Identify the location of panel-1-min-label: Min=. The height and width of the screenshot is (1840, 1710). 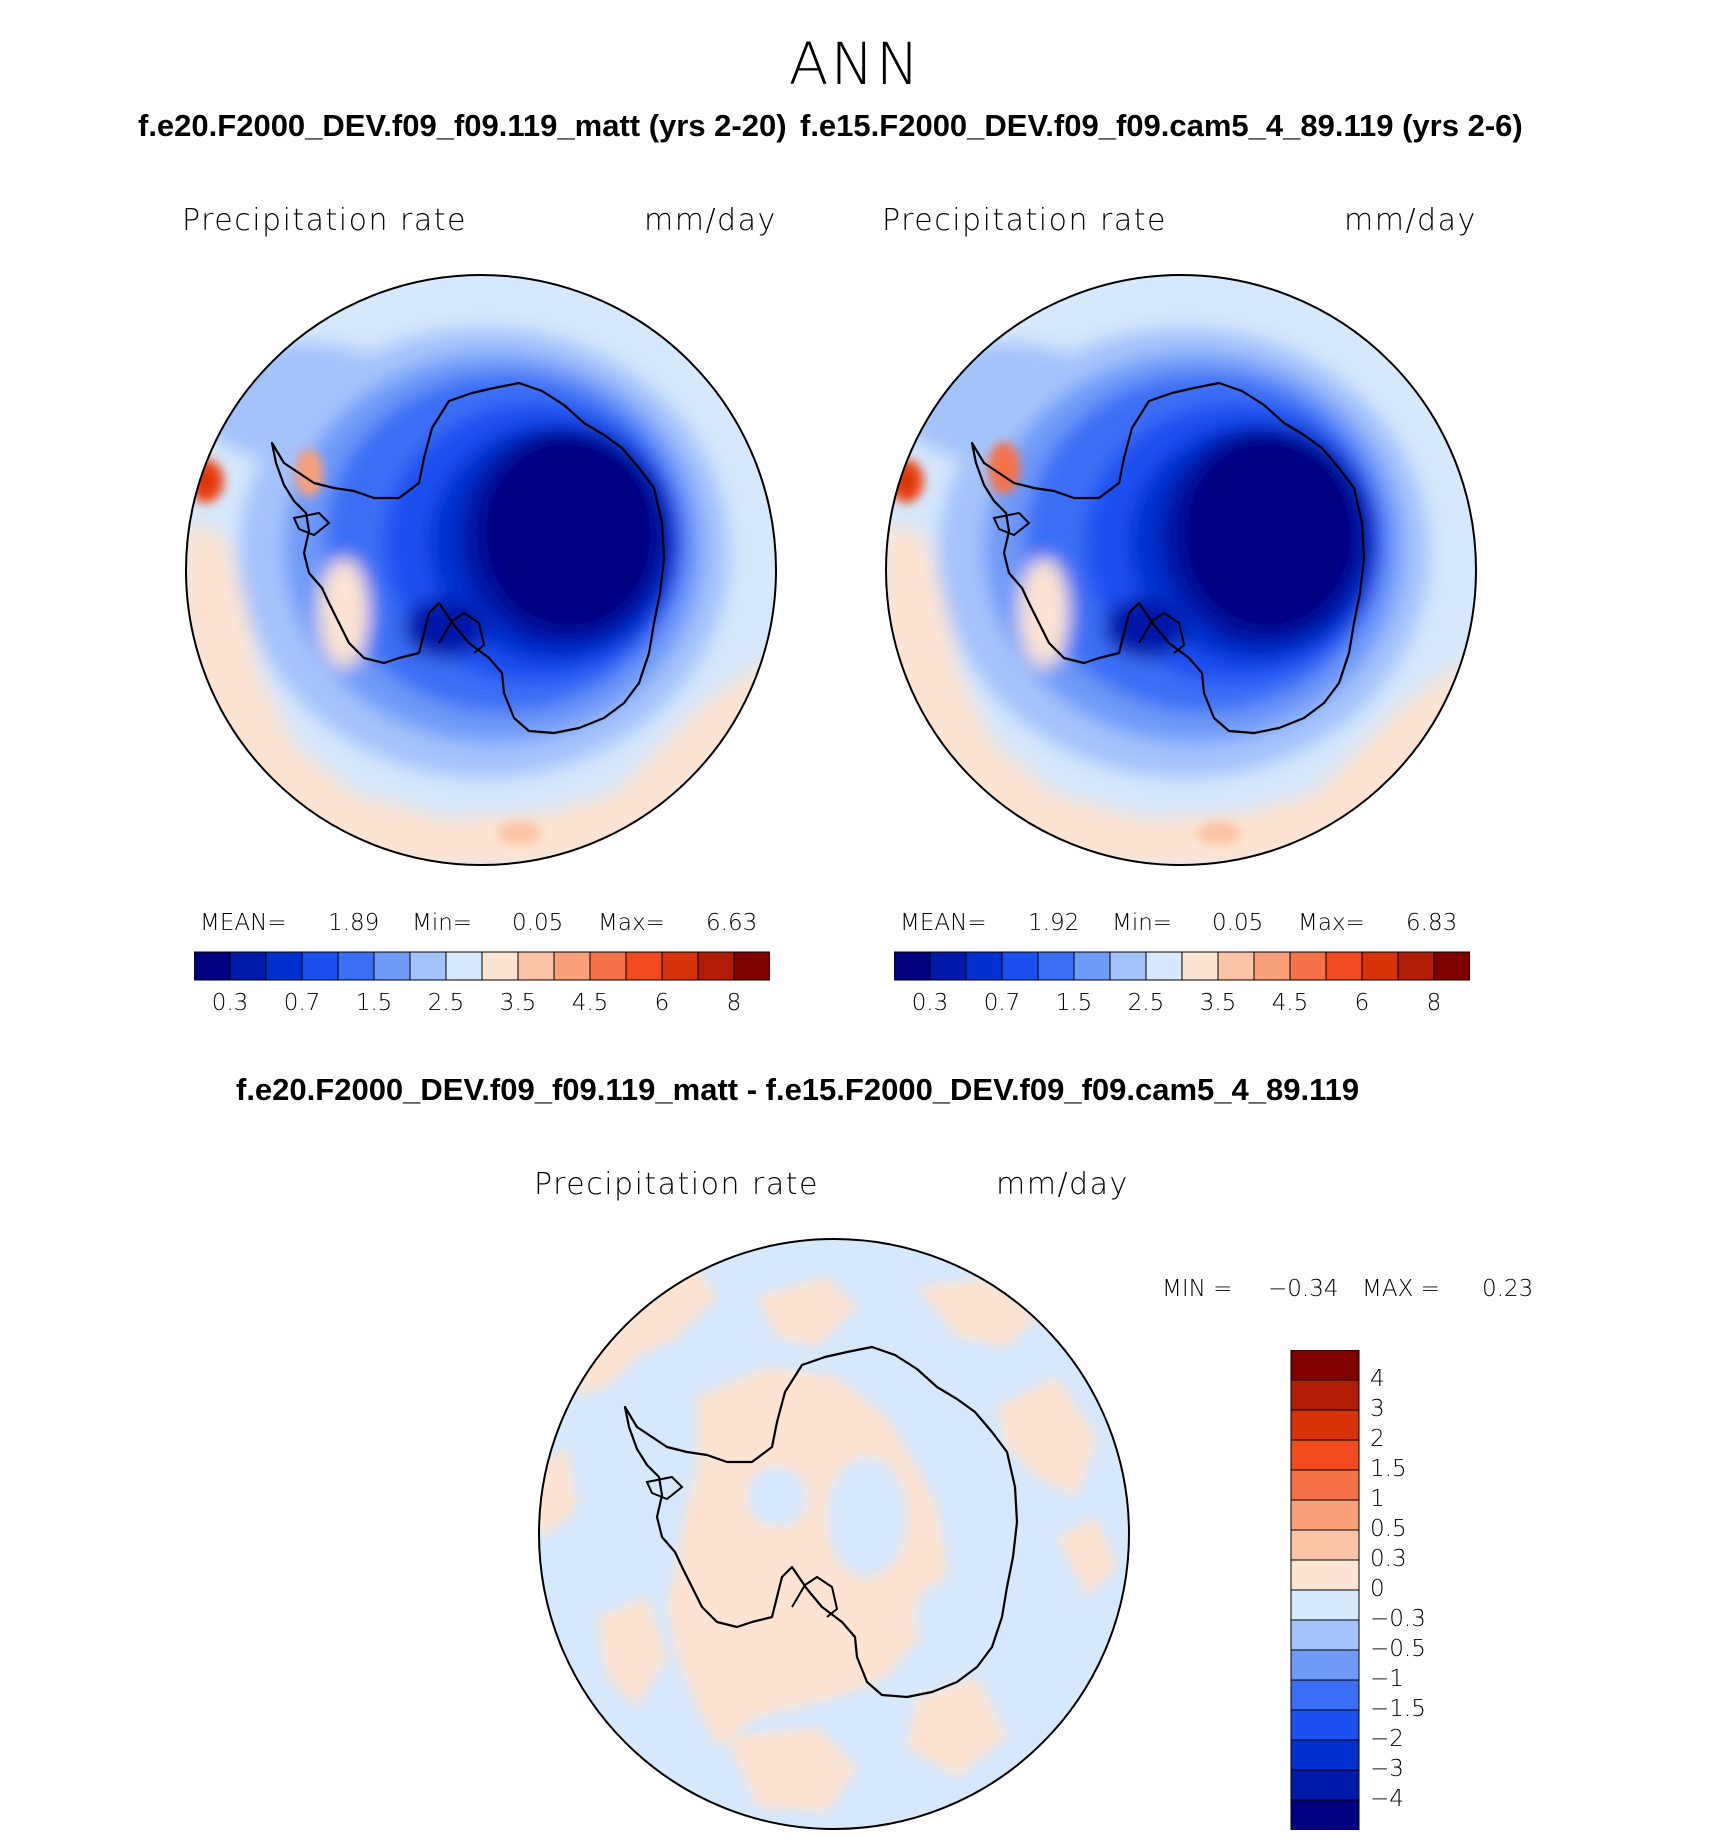
(442, 923).